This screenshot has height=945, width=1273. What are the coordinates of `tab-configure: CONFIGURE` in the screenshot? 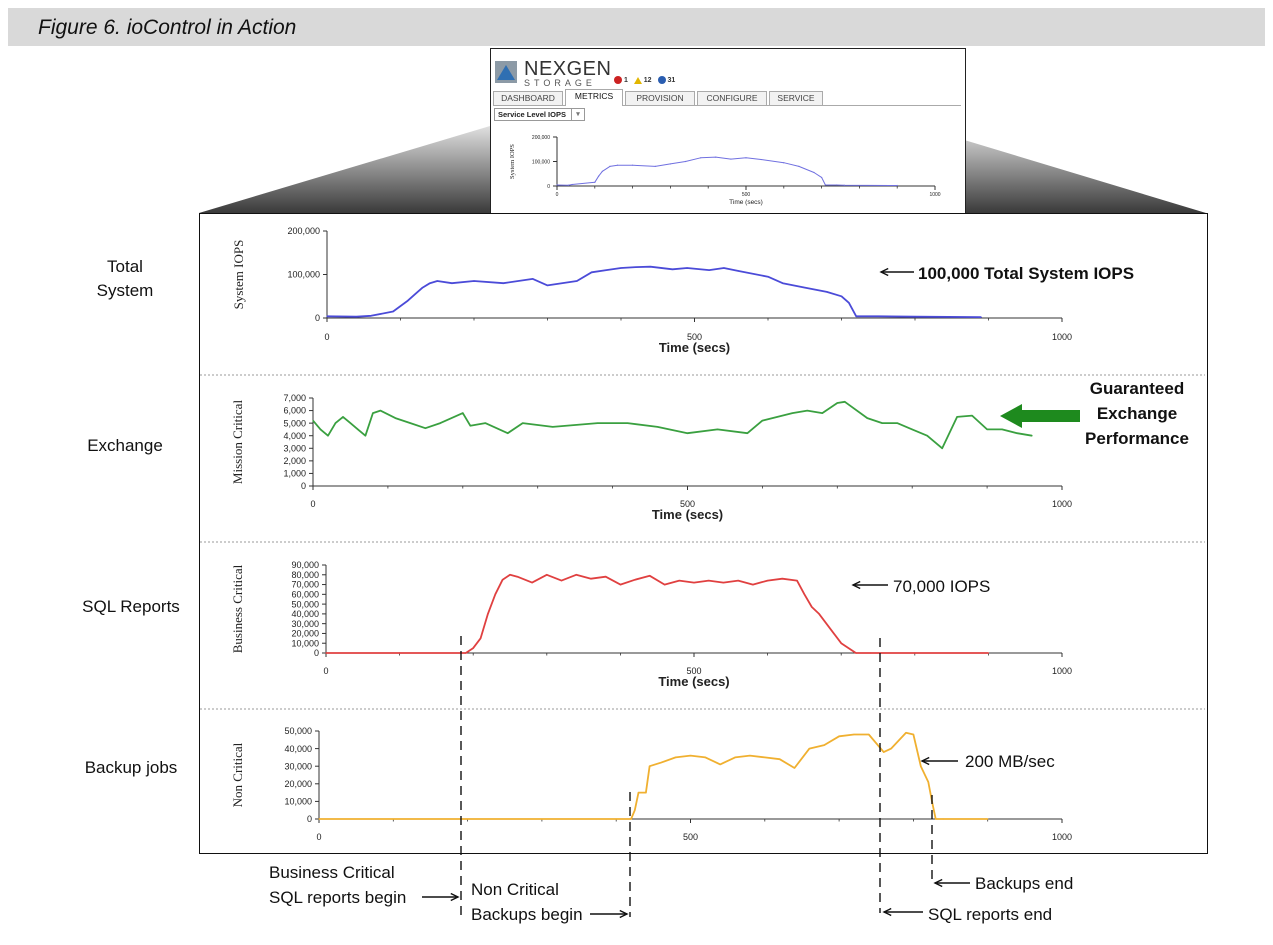 It's located at (732, 98).